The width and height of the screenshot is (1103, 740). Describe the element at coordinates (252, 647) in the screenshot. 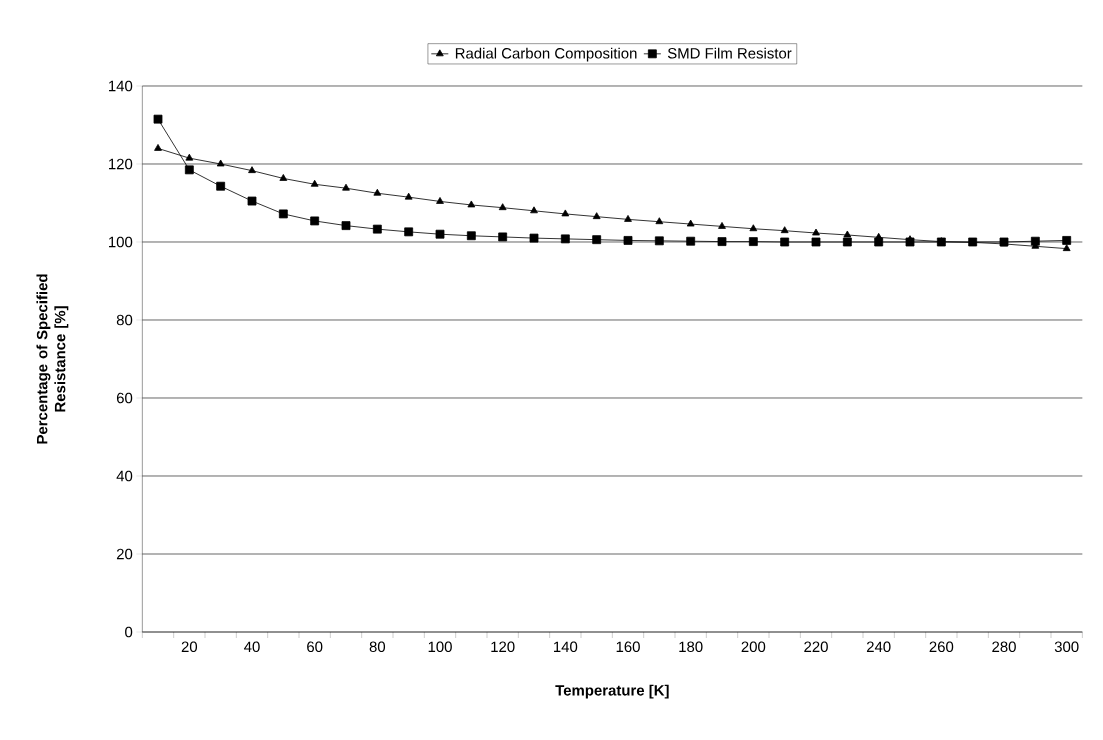

I see `x-tick-label: 40` at that location.